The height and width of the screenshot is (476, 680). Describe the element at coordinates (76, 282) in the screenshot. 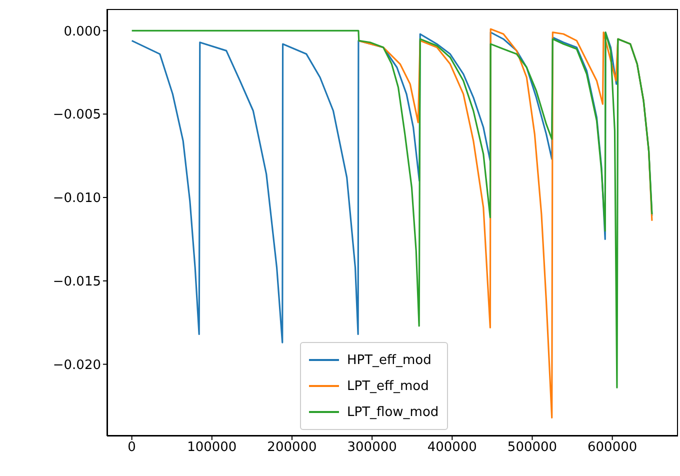

I see `y-tick-label: −0.015` at that location.